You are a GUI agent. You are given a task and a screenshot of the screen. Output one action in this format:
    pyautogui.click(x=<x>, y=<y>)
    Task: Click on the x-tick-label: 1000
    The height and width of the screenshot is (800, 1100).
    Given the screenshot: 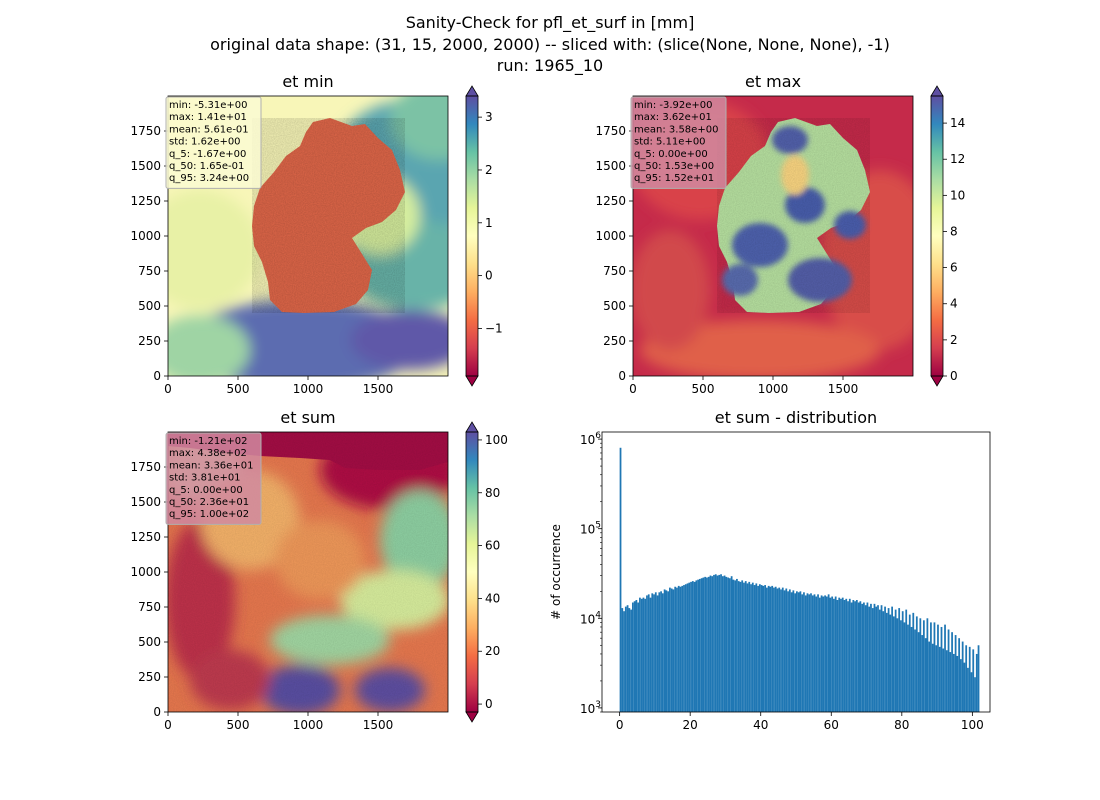 What is the action you would take?
    pyautogui.click(x=308, y=389)
    